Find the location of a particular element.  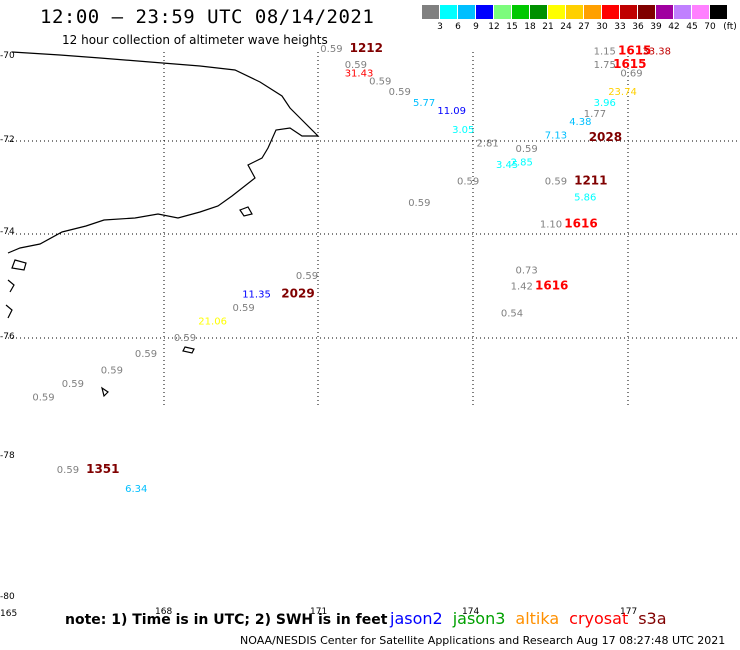

swh-value-label: 33.38 is located at coordinates (656, 52).